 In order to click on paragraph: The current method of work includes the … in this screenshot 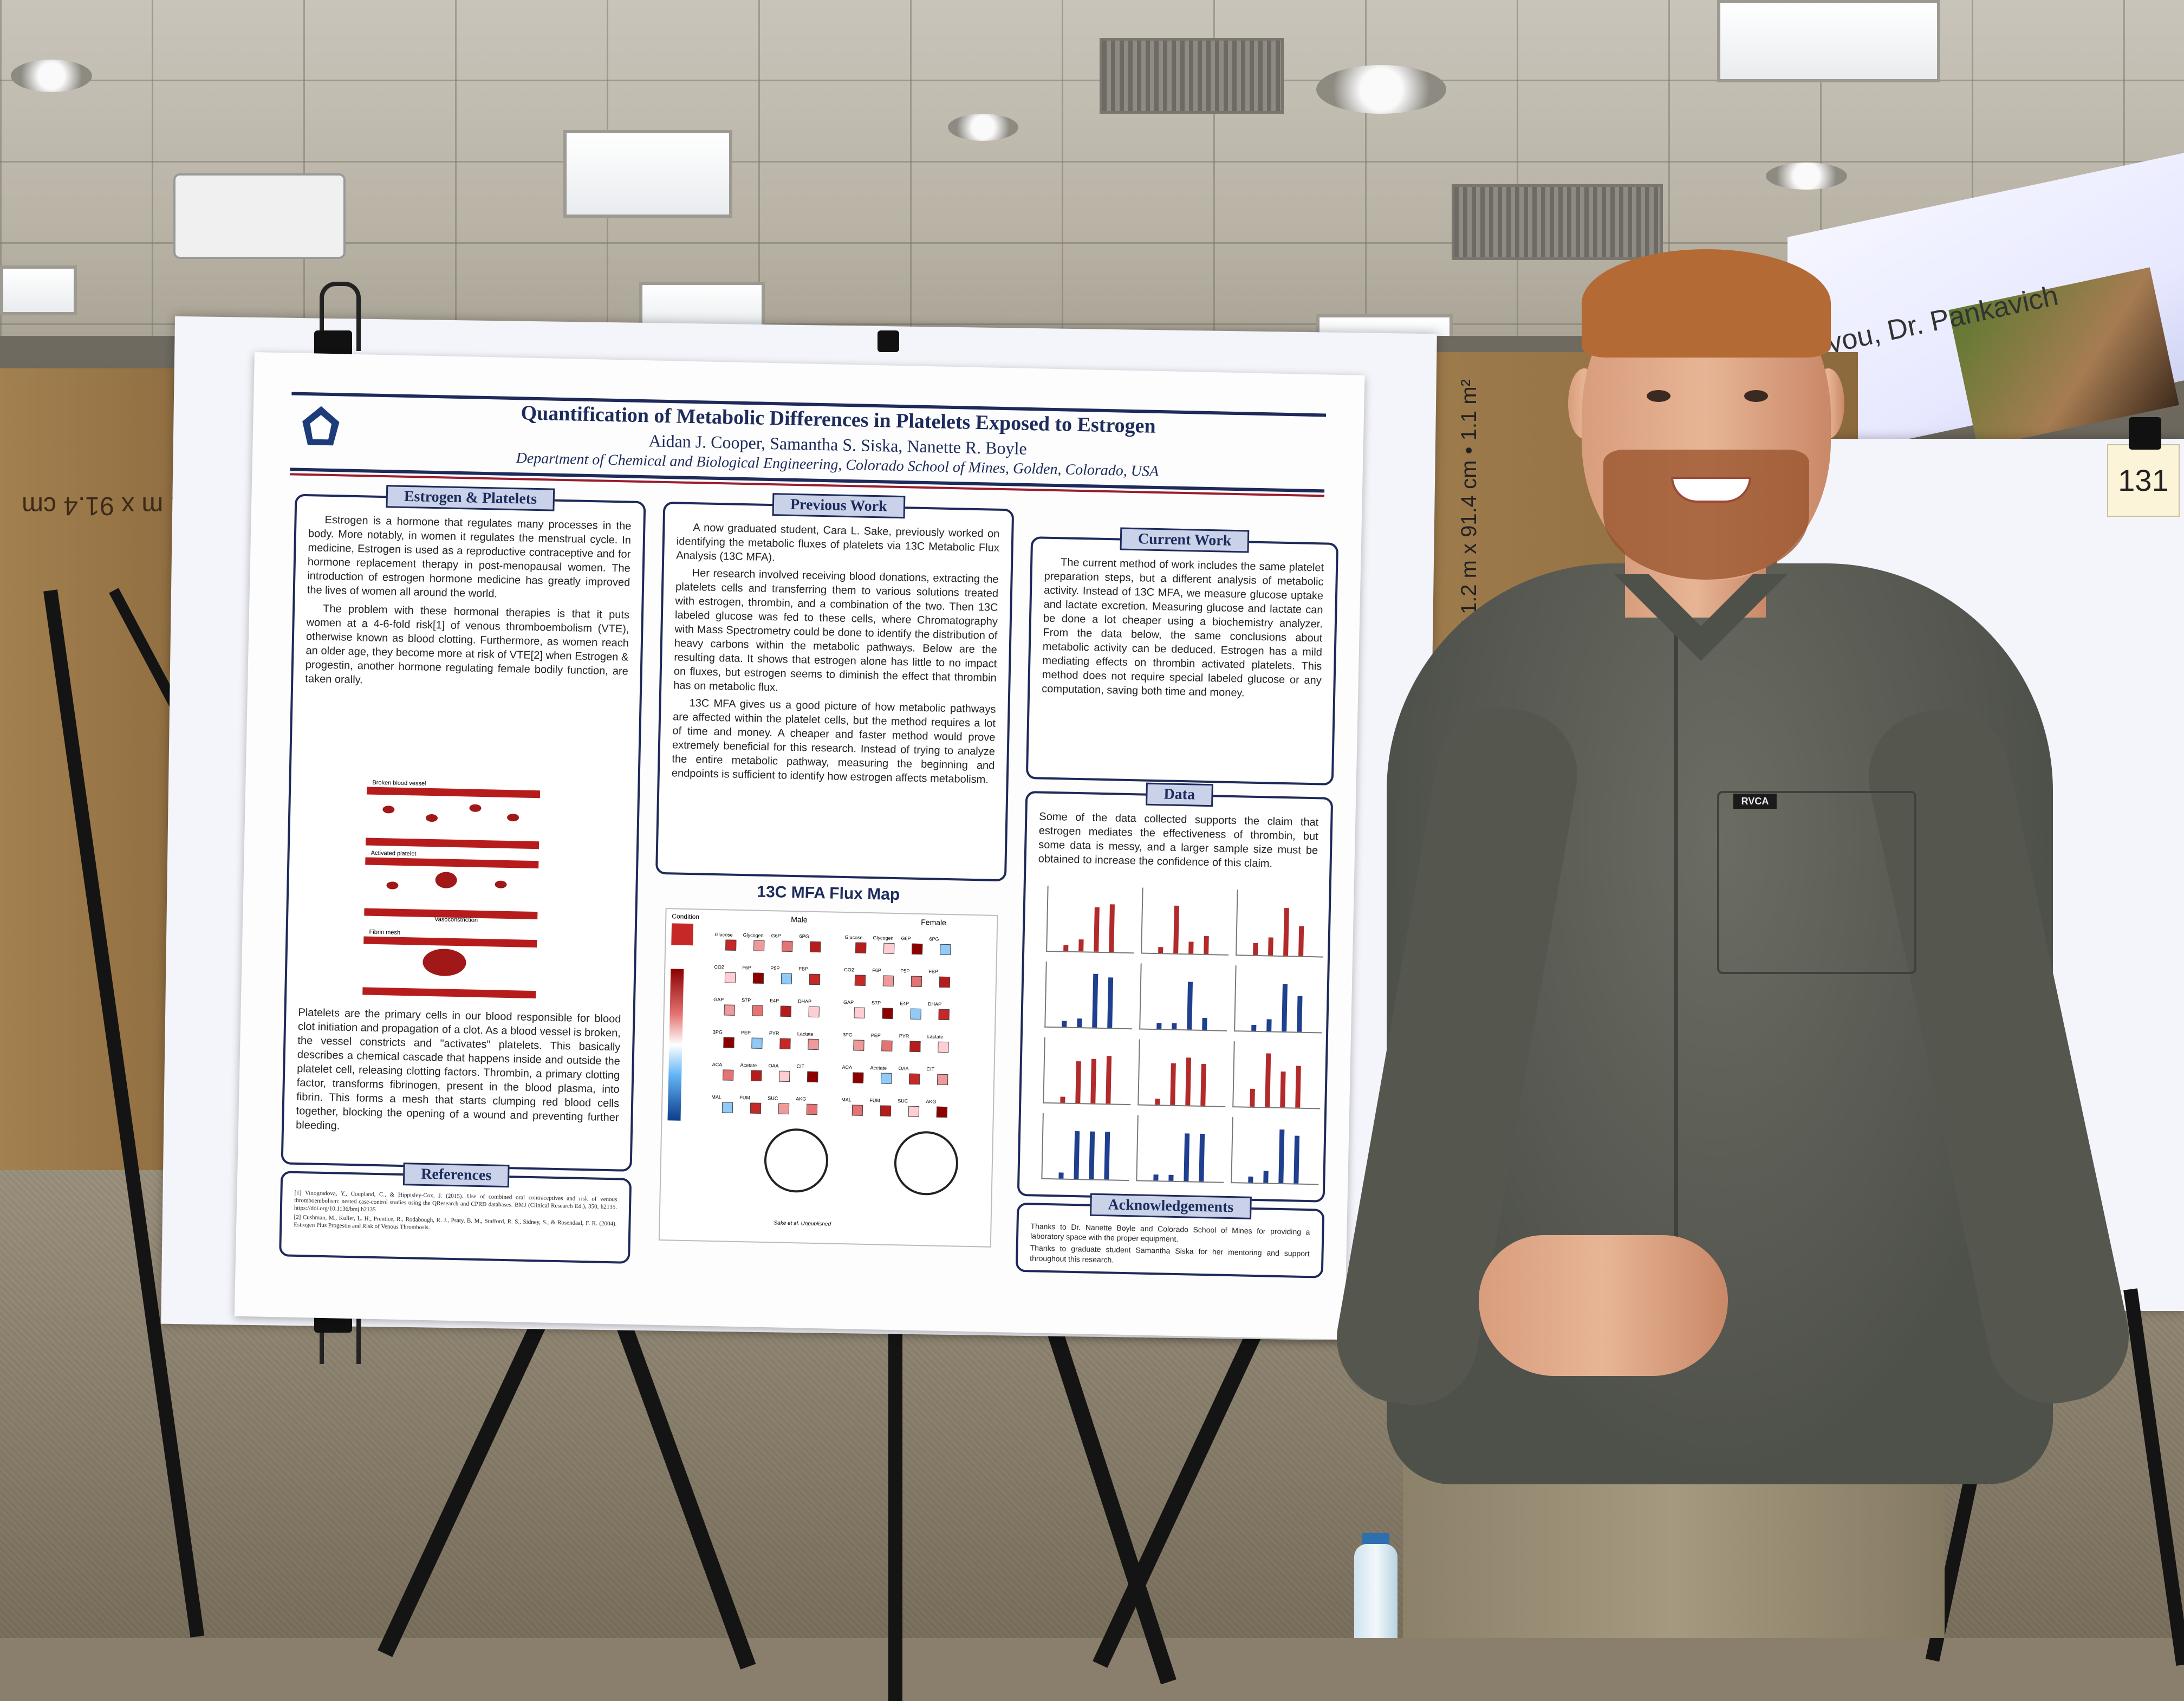, I will do `click(1183, 628)`.